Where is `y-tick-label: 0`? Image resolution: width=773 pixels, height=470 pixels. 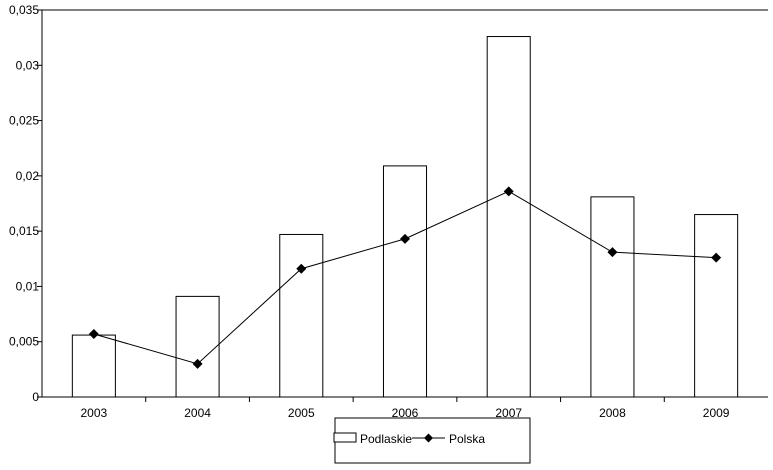
y-tick-label: 0 is located at coordinates (35, 397).